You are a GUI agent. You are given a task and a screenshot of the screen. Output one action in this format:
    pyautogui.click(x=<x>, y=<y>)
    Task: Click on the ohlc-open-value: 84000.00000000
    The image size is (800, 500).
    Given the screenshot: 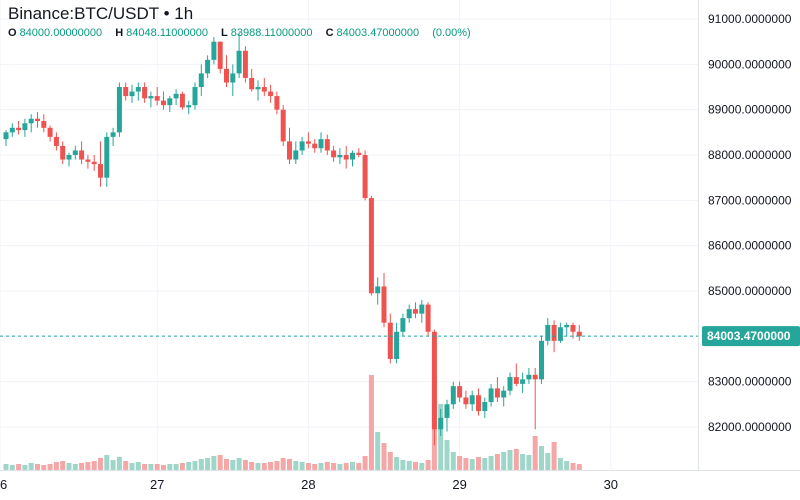 What is the action you would take?
    pyautogui.click(x=61, y=33)
    